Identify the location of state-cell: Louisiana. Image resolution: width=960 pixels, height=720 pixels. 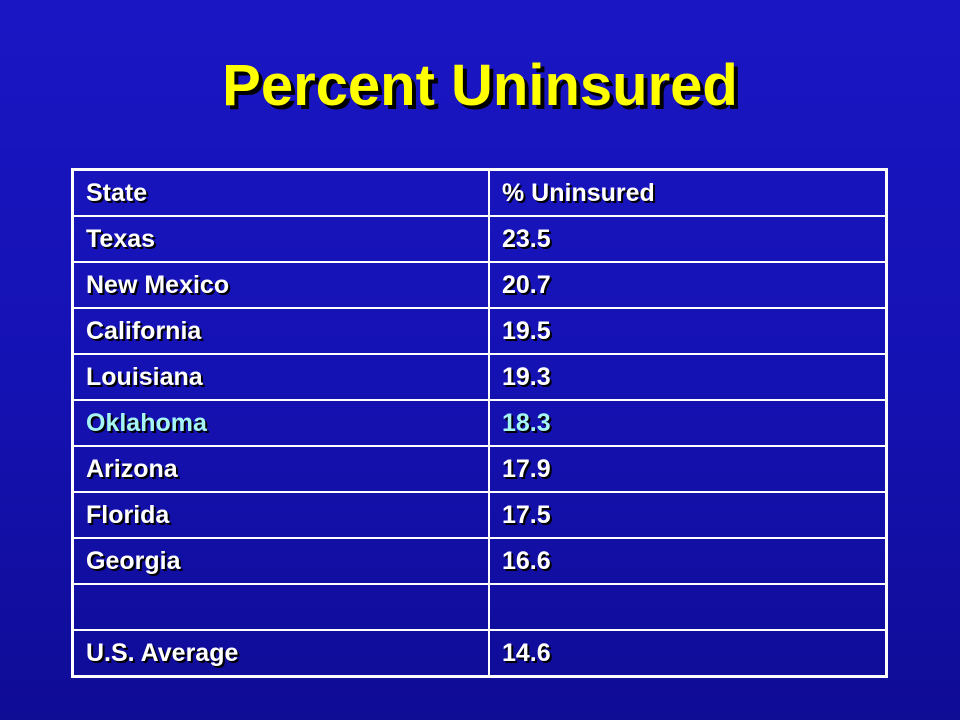
(280, 377).